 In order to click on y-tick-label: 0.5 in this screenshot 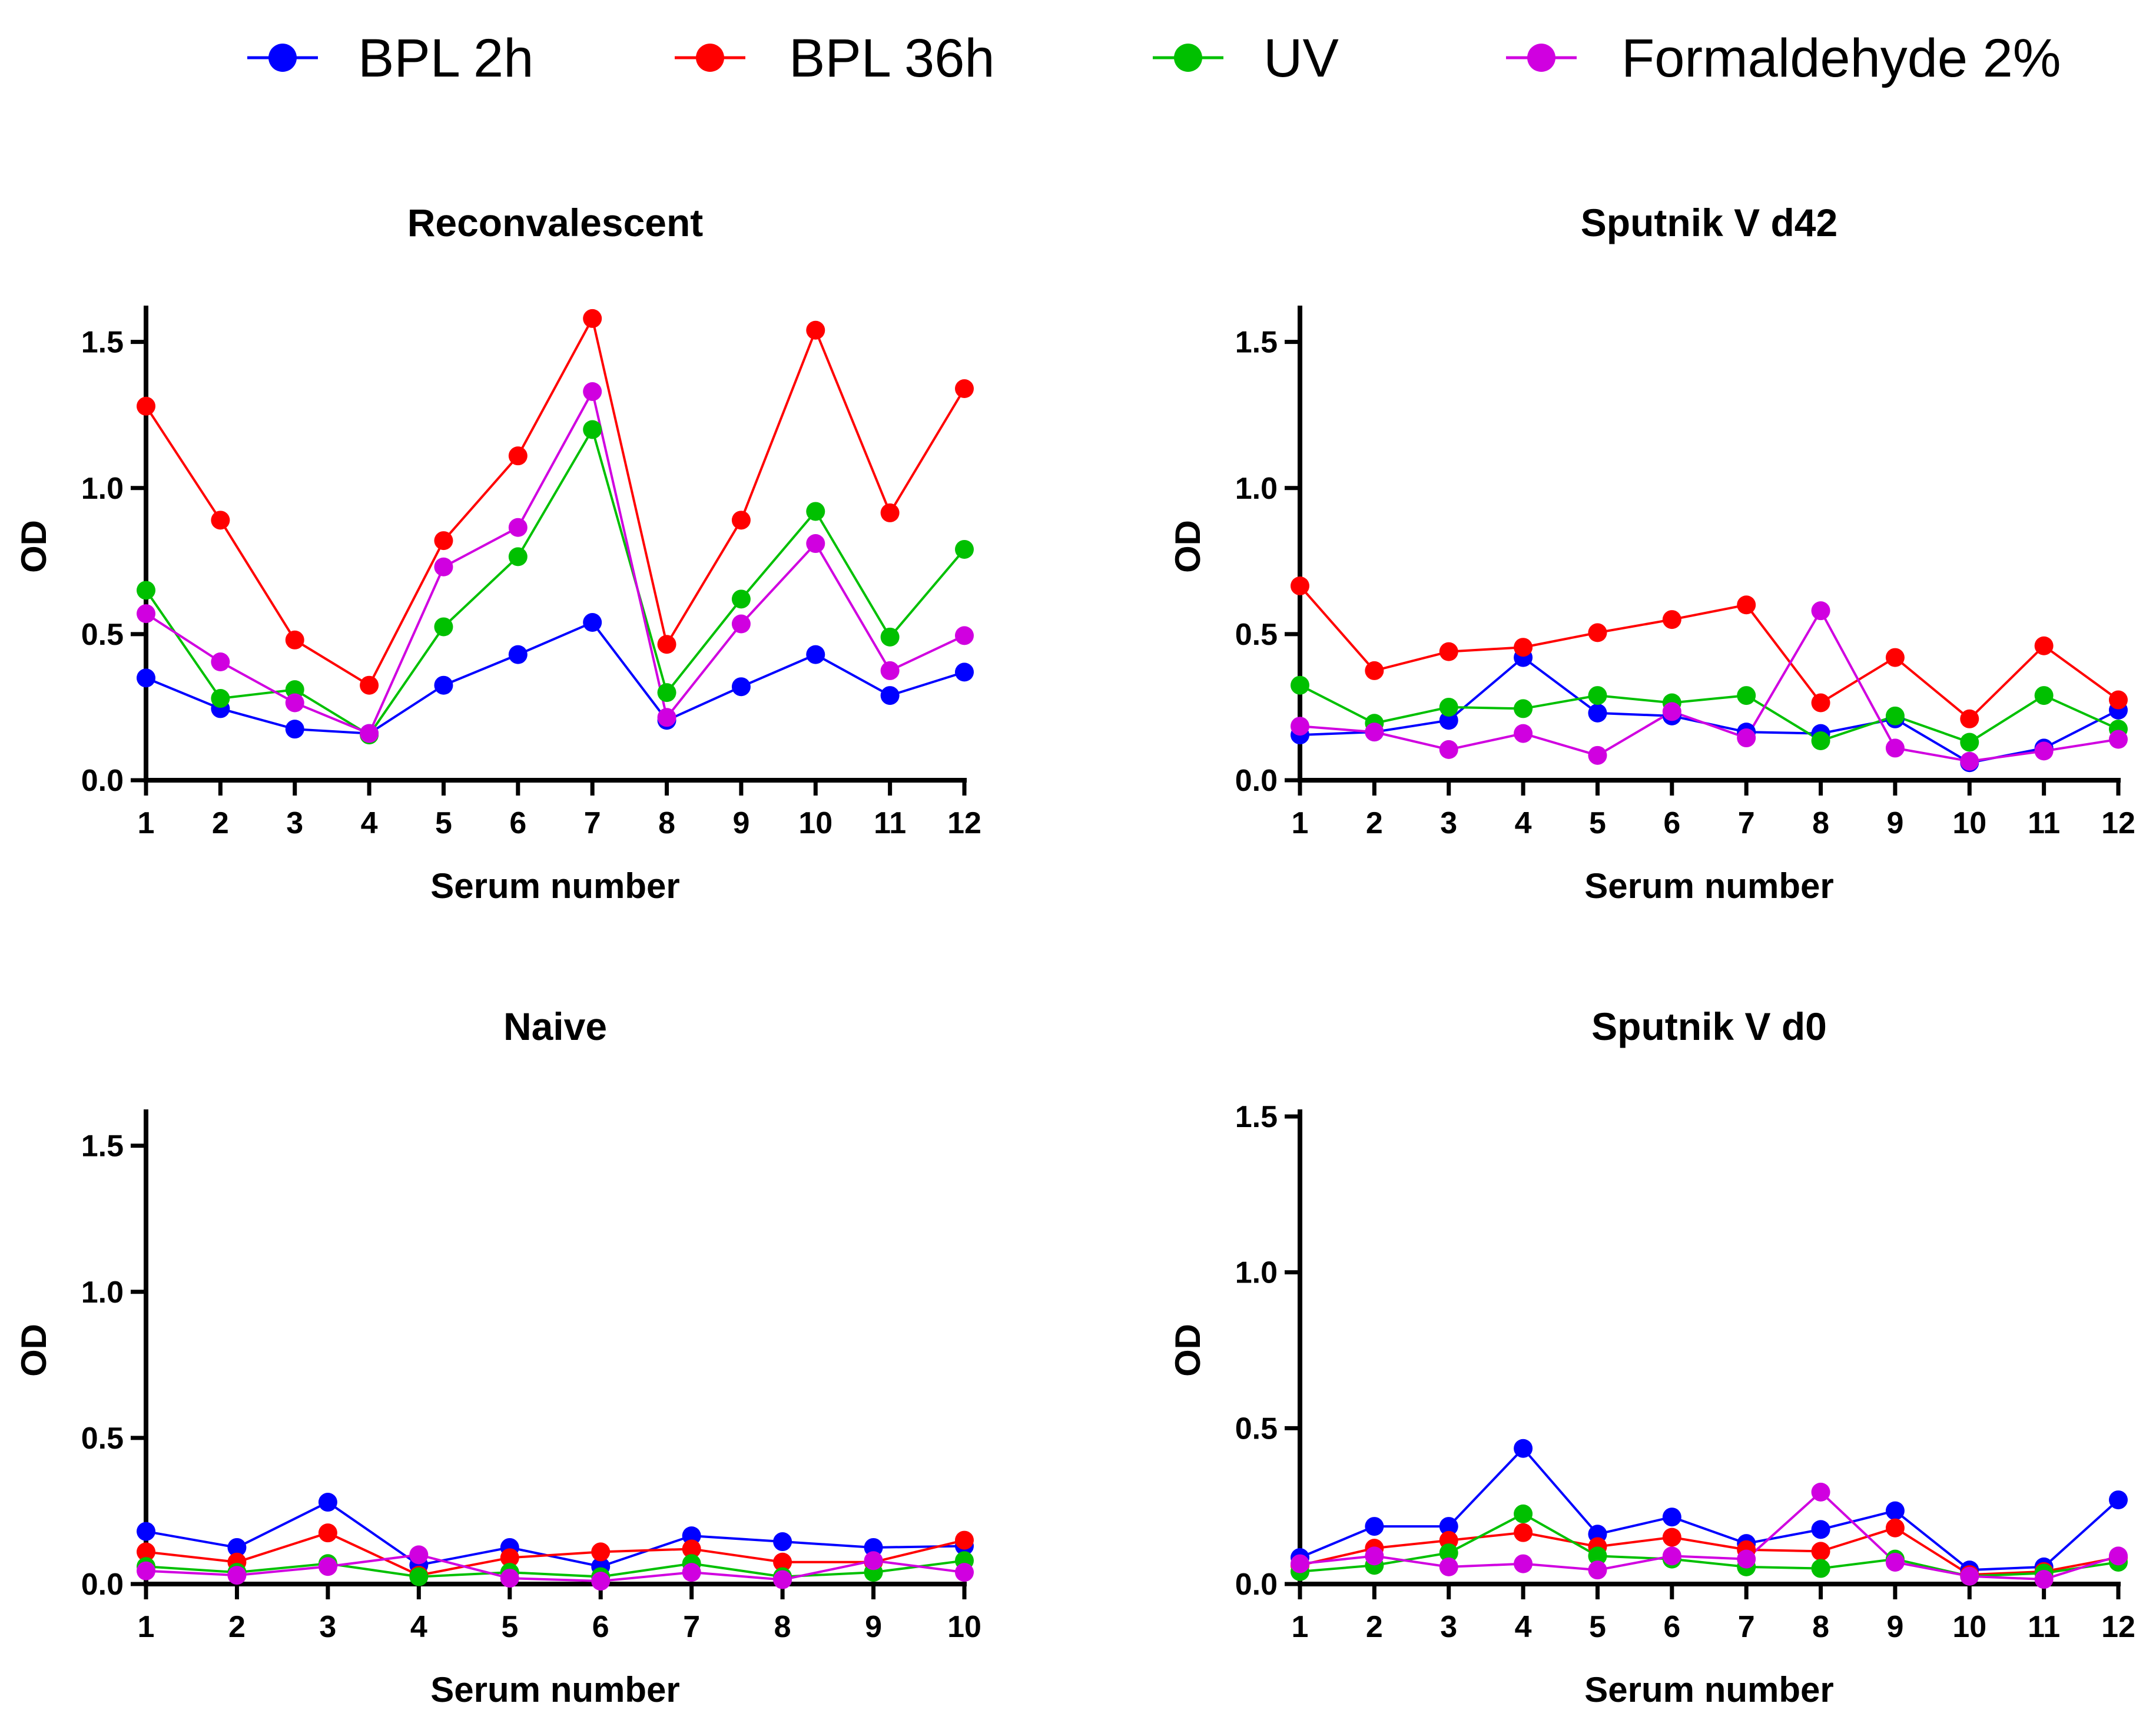, I will do `click(103, 1439)`.